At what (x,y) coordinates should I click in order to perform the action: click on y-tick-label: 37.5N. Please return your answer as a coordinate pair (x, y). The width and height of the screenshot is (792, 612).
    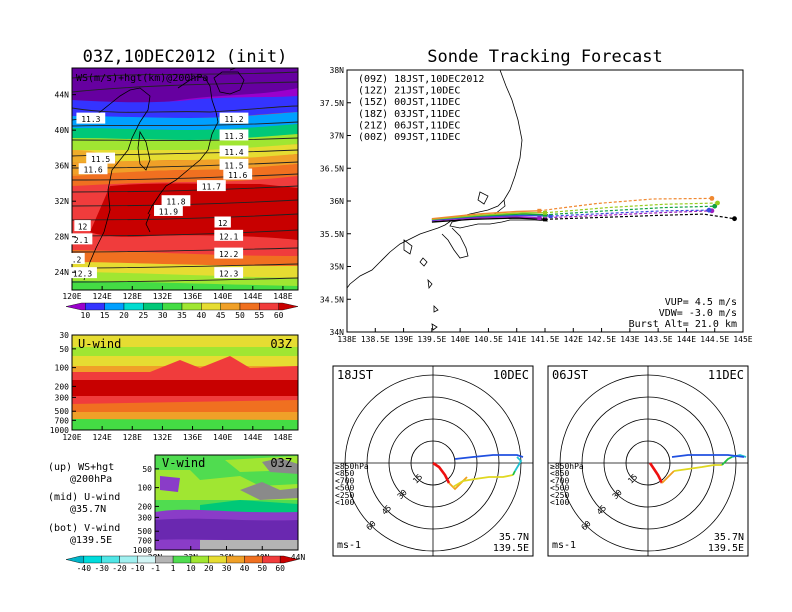
    Looking at the image, I should click on (332, 103).